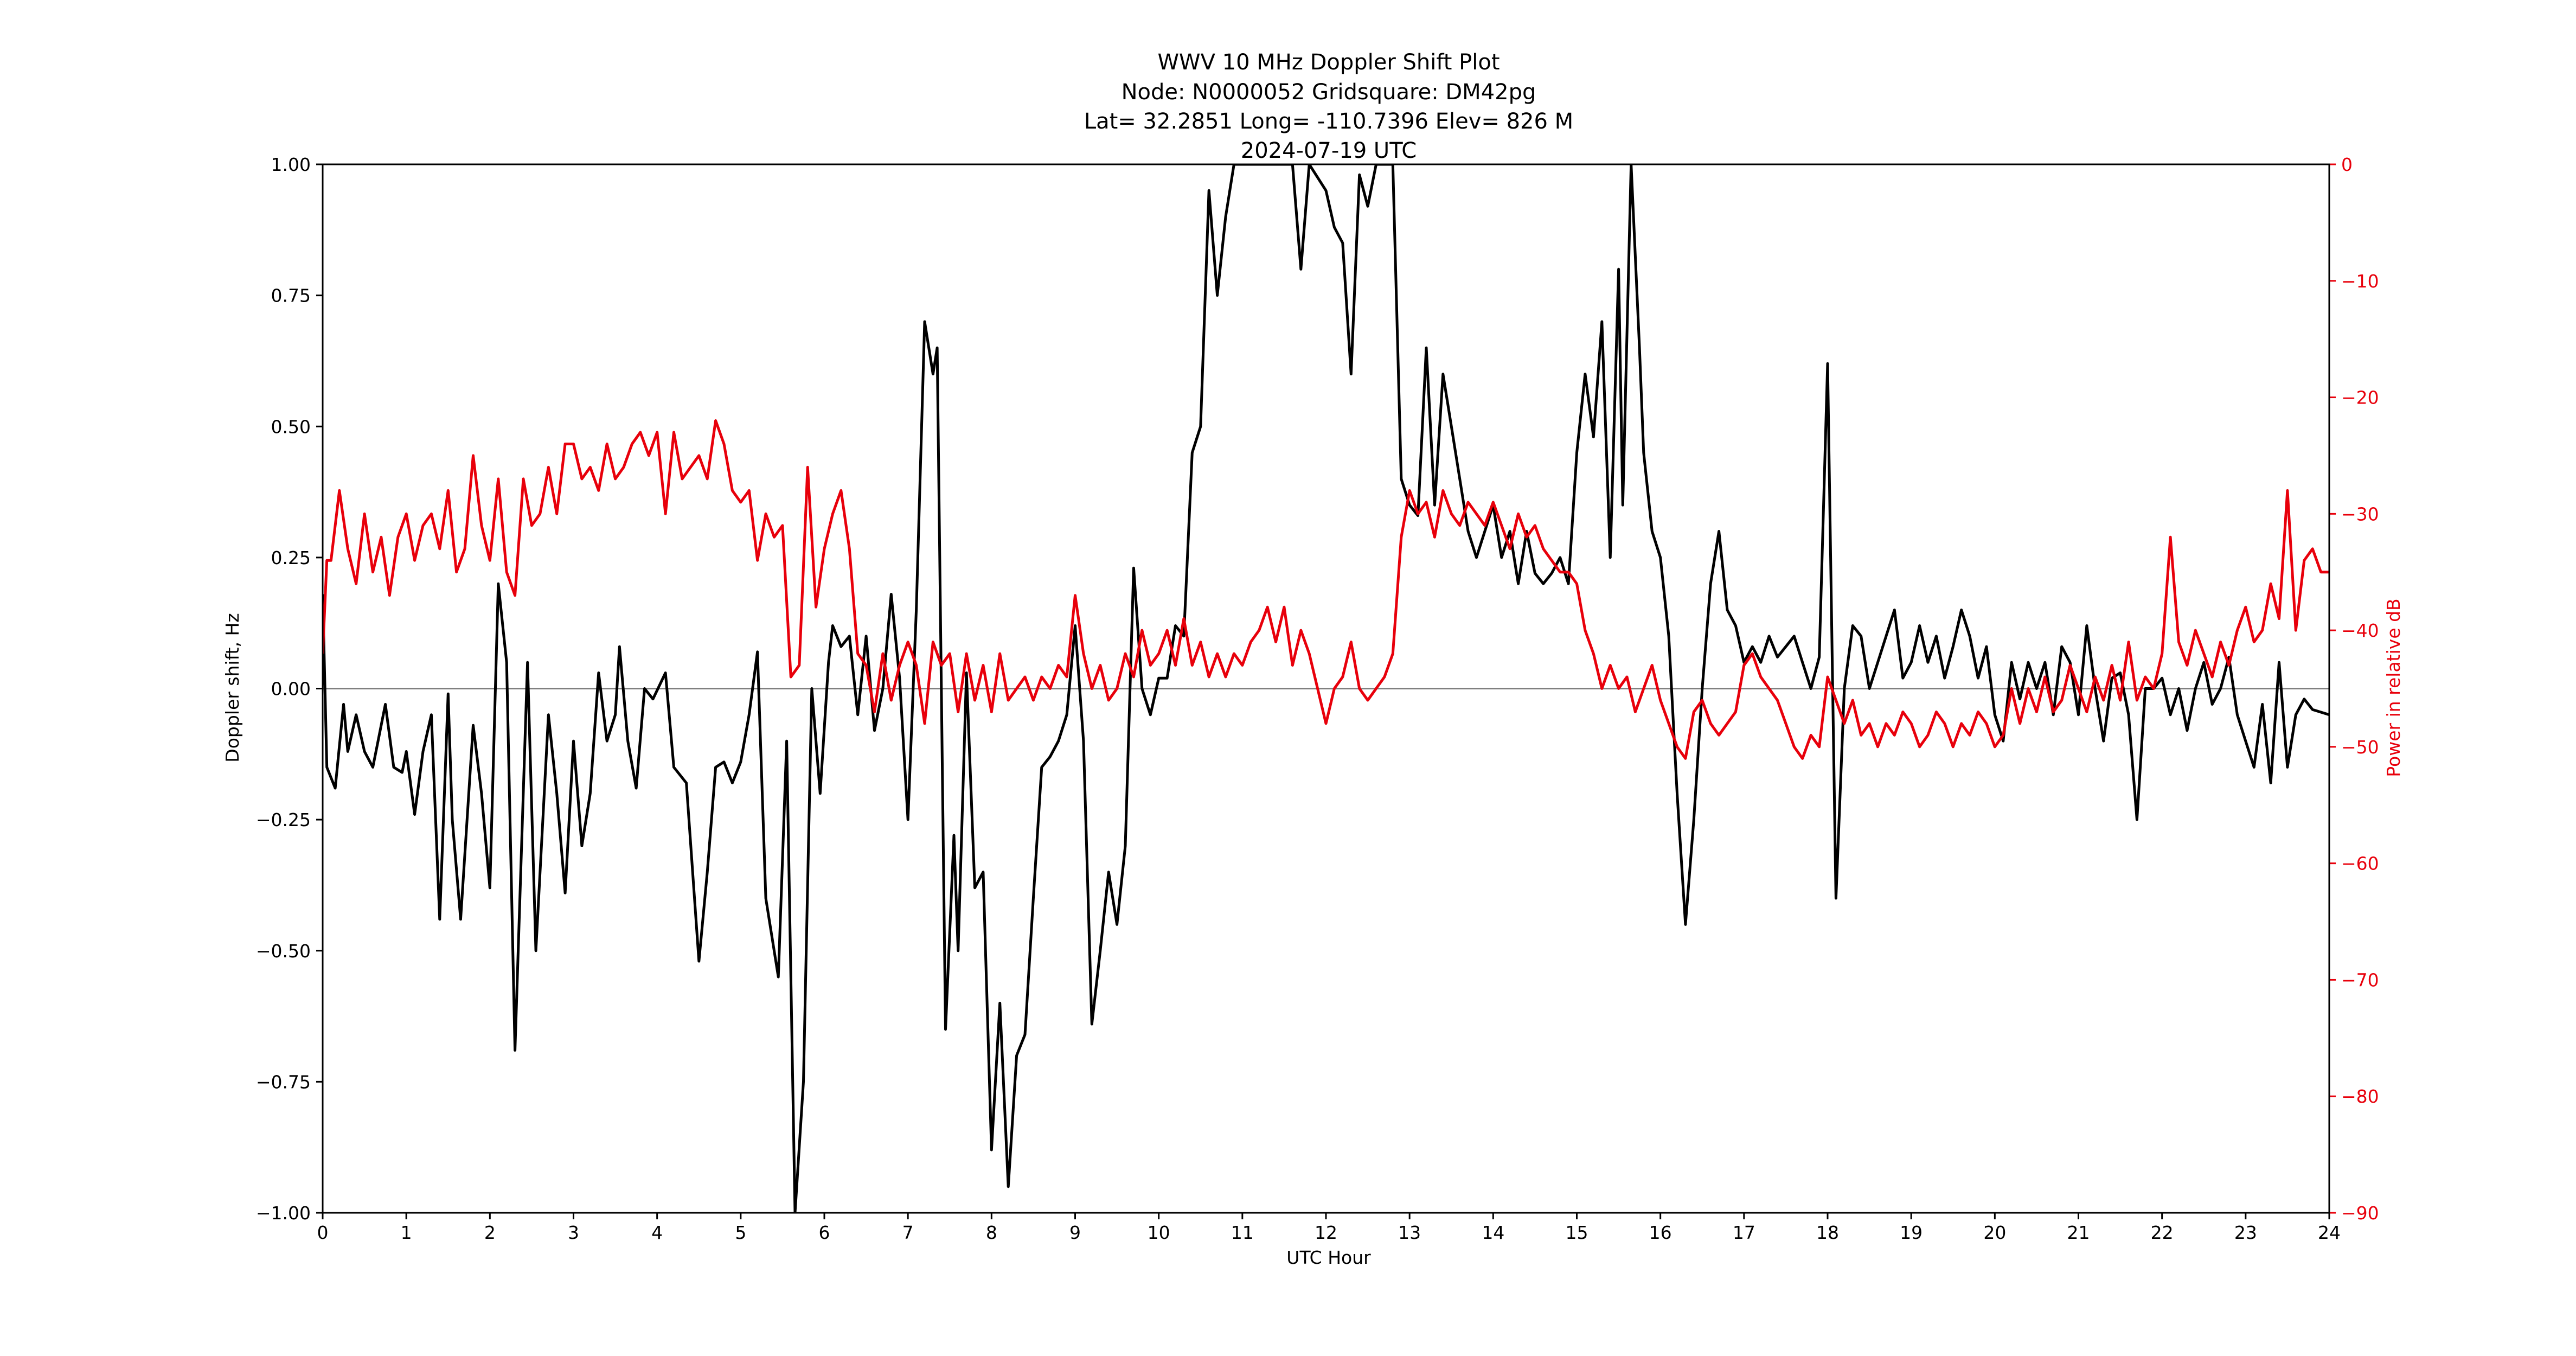 This screenshot has height=1356, width=2576. I want to click on right-tick-label: −10, so click(2360, 281).